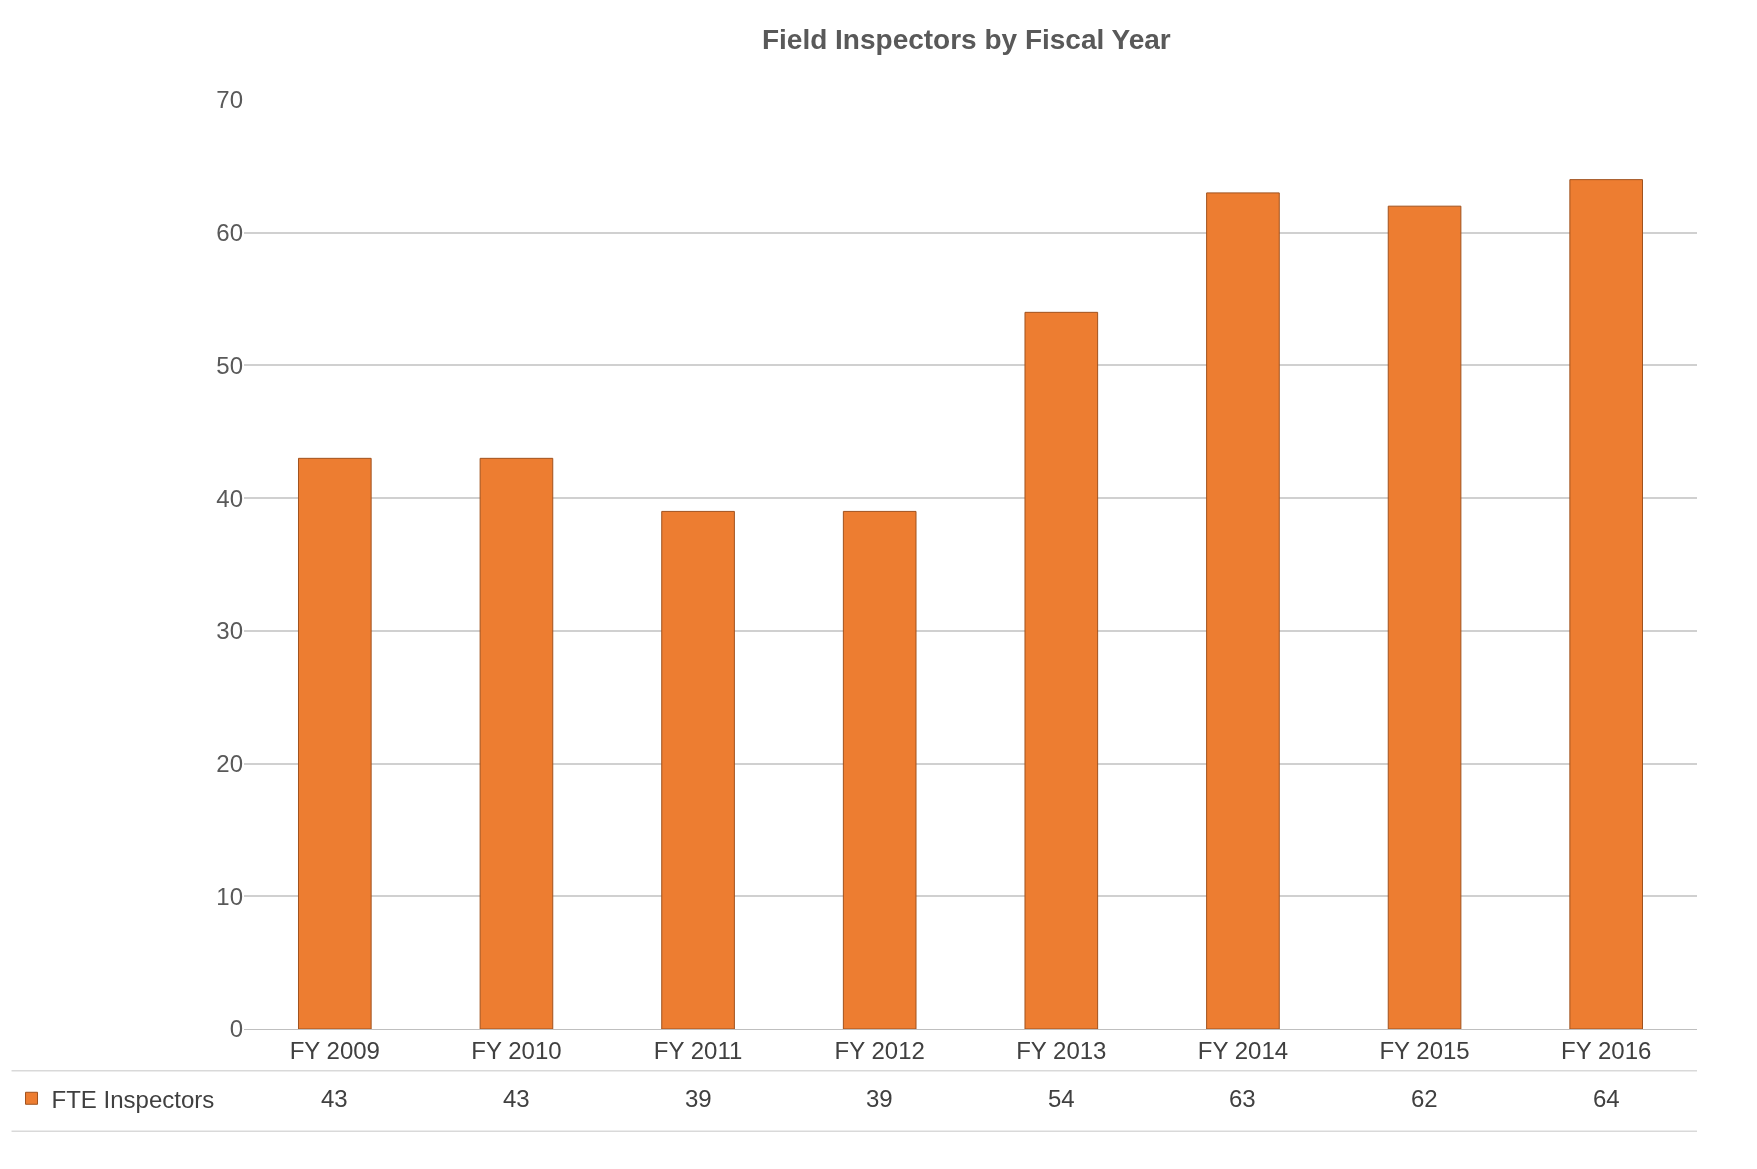 The image size is (1757, 1169). Describe the element at coordinates (698, 1050) in the screenshot. I see `x-tick-label: FY 2011` at that location.